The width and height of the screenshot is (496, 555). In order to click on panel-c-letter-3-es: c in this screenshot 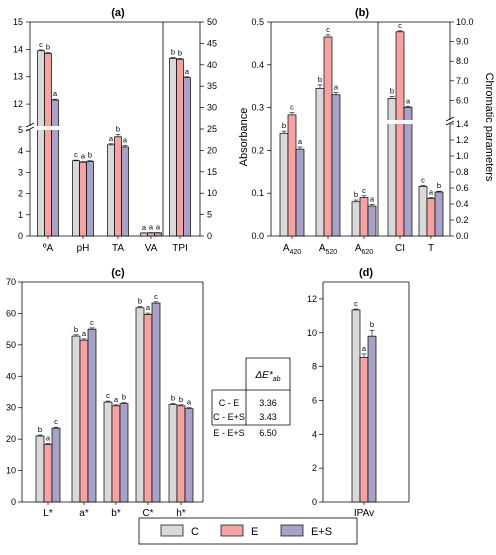, I will do `click(156, 296)`.